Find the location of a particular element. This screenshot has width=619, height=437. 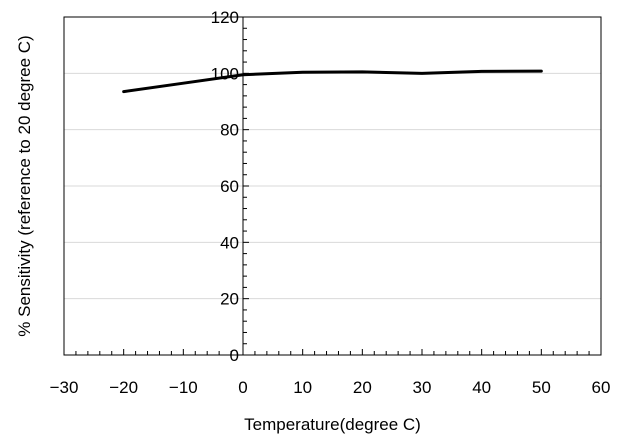

x-tick-label: −30 is located at coordinates (64, 387).